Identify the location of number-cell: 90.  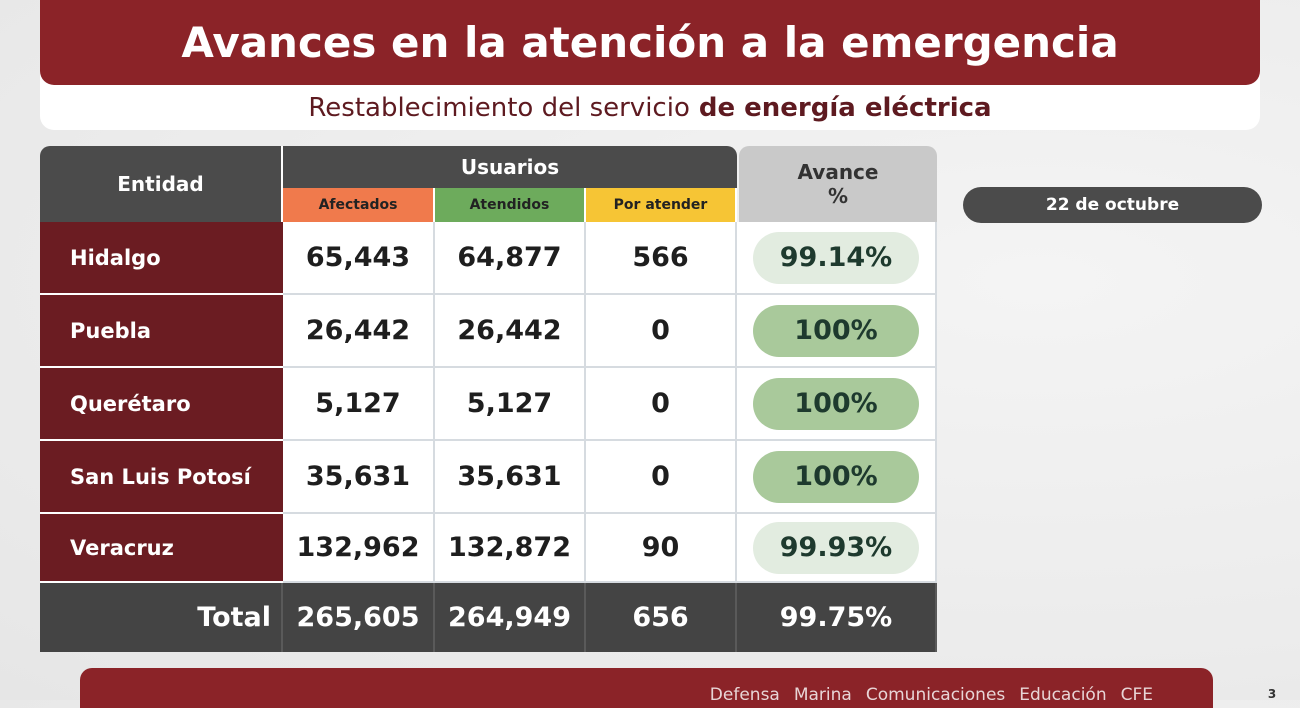
(661, 548).